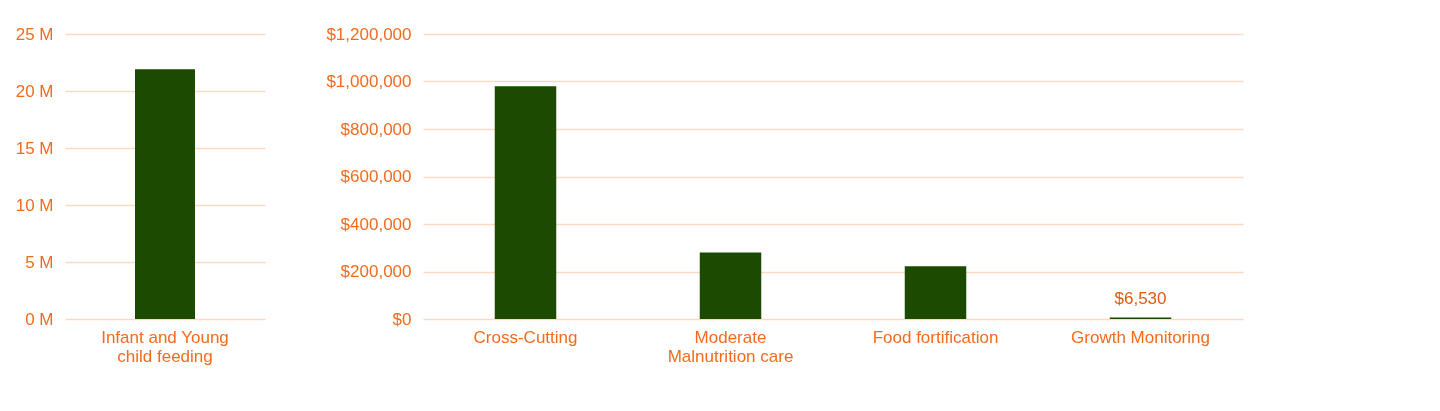 The width and height of the screenshot is (1440, 411). I want to click on y-tick-label: $1,000,000, so click(369, 81).